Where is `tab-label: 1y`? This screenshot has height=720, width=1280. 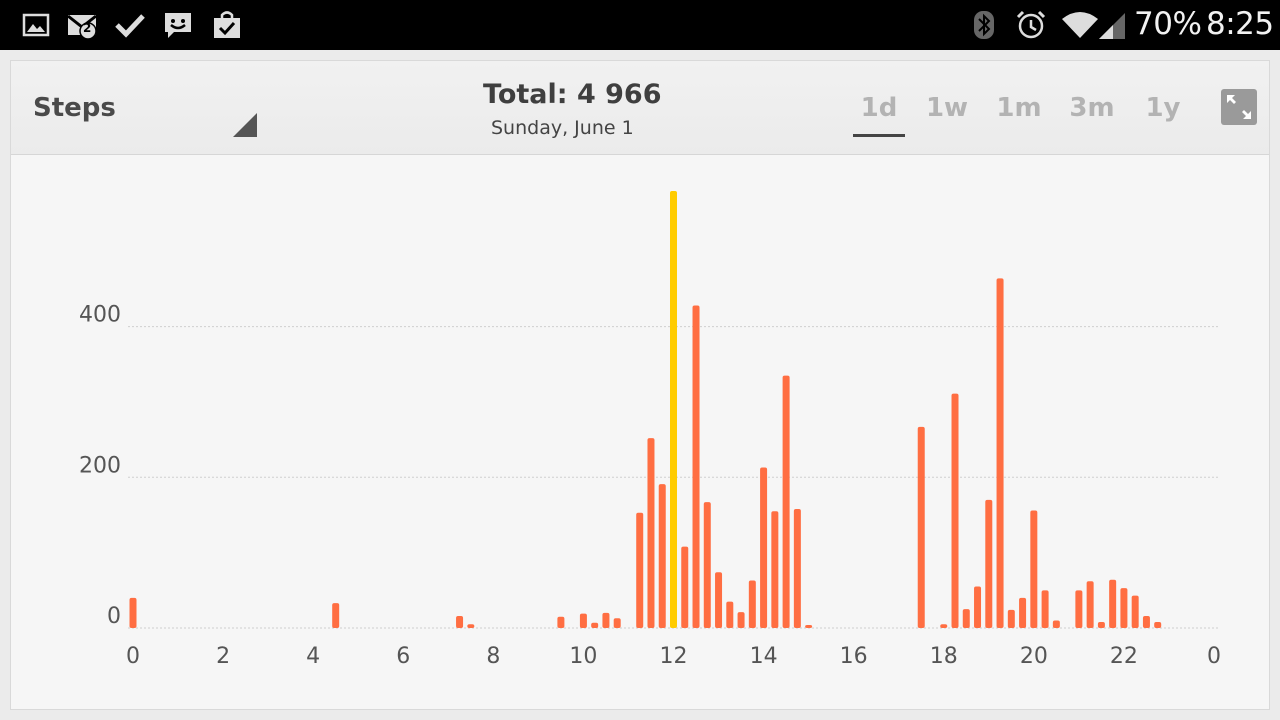
tab-label: 1y is located at coordinates (1163, 108).